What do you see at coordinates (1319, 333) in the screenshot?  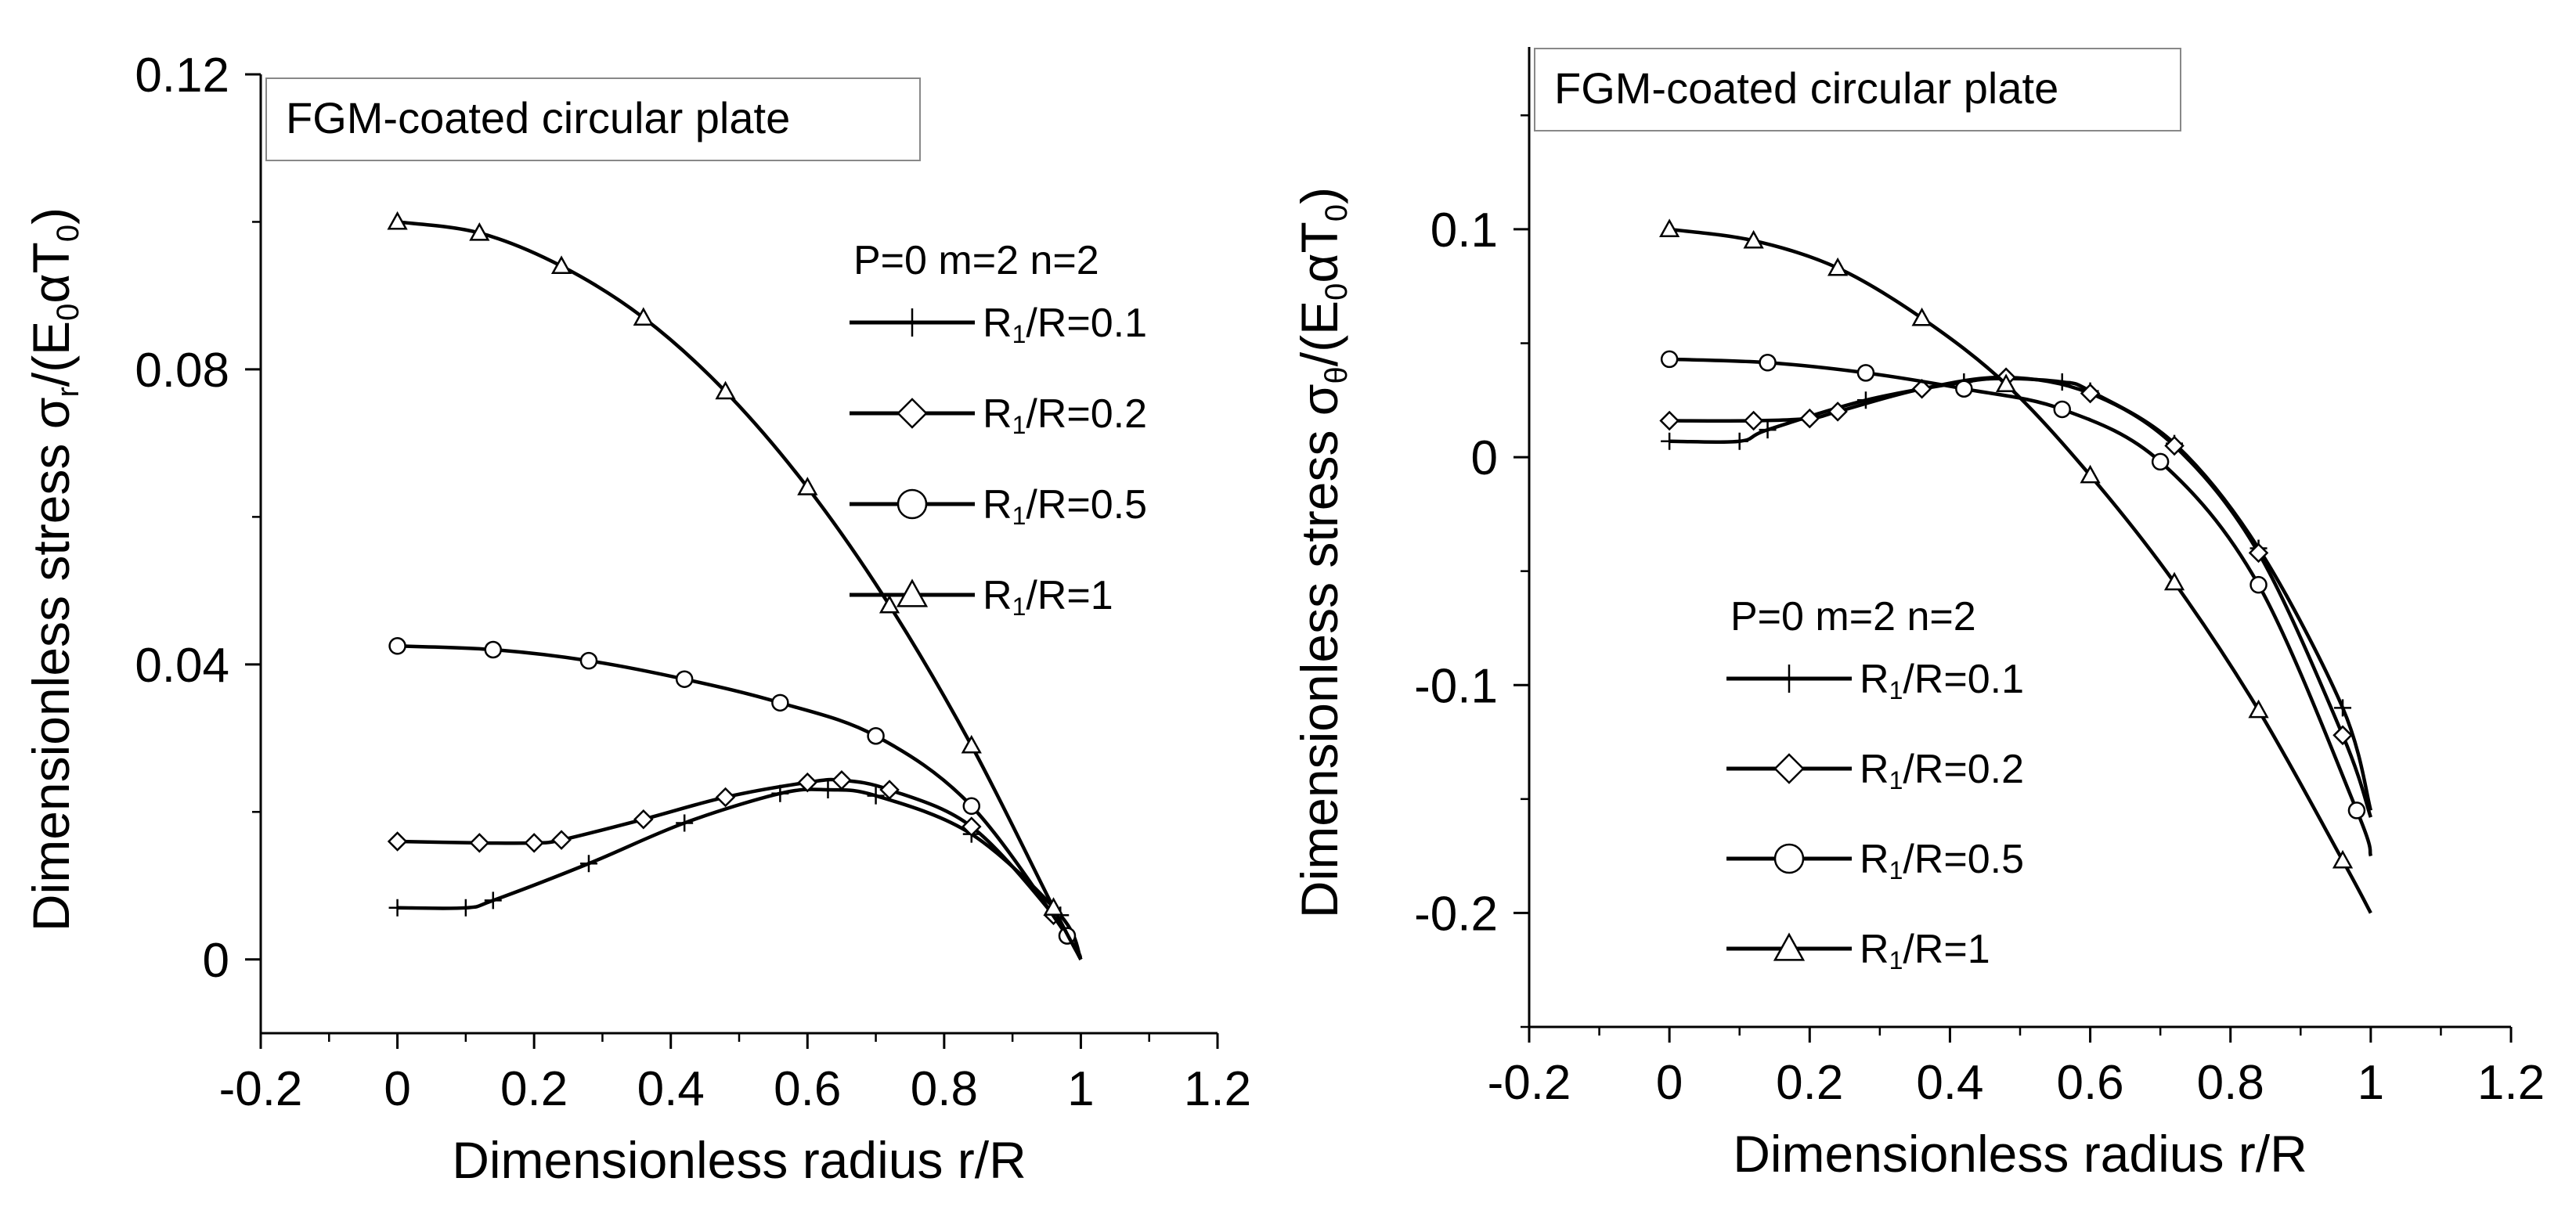 I see `y-label-tail: /(E` at bounding box center [1319, 333].